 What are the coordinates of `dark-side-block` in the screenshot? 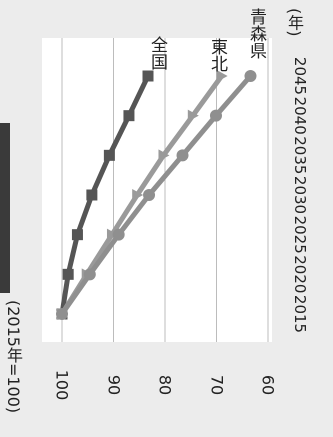 It's located at (5, 208).